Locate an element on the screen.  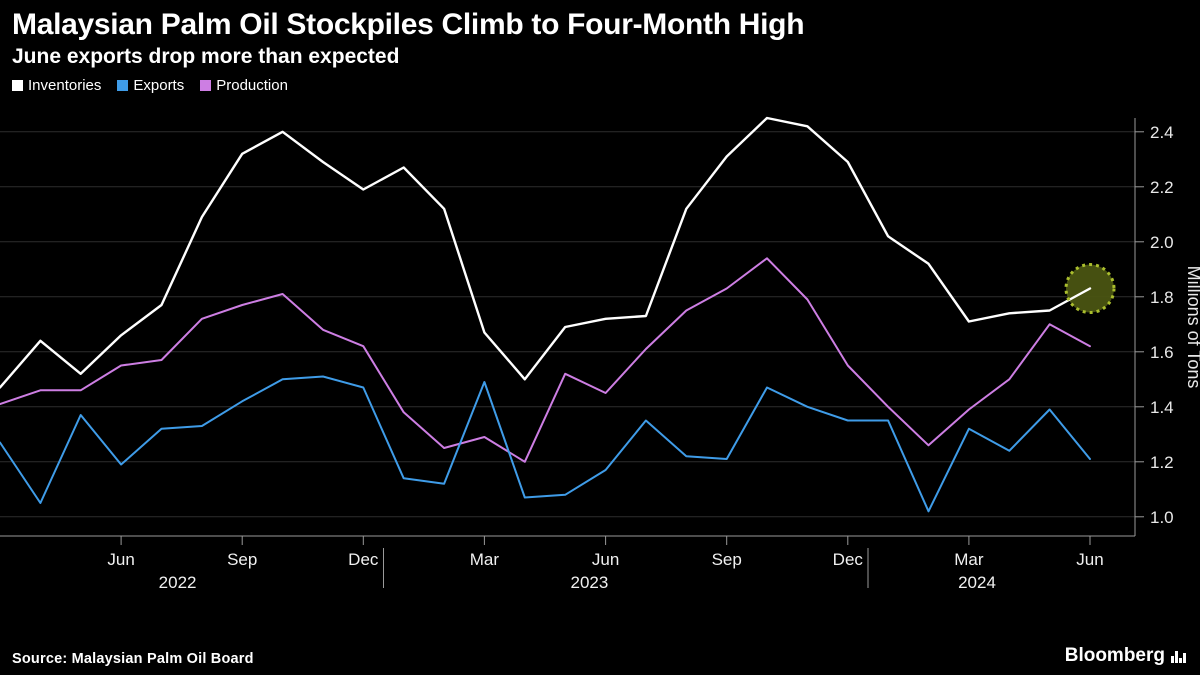
legend-label-production: Production is located at coordinates (252, 85).